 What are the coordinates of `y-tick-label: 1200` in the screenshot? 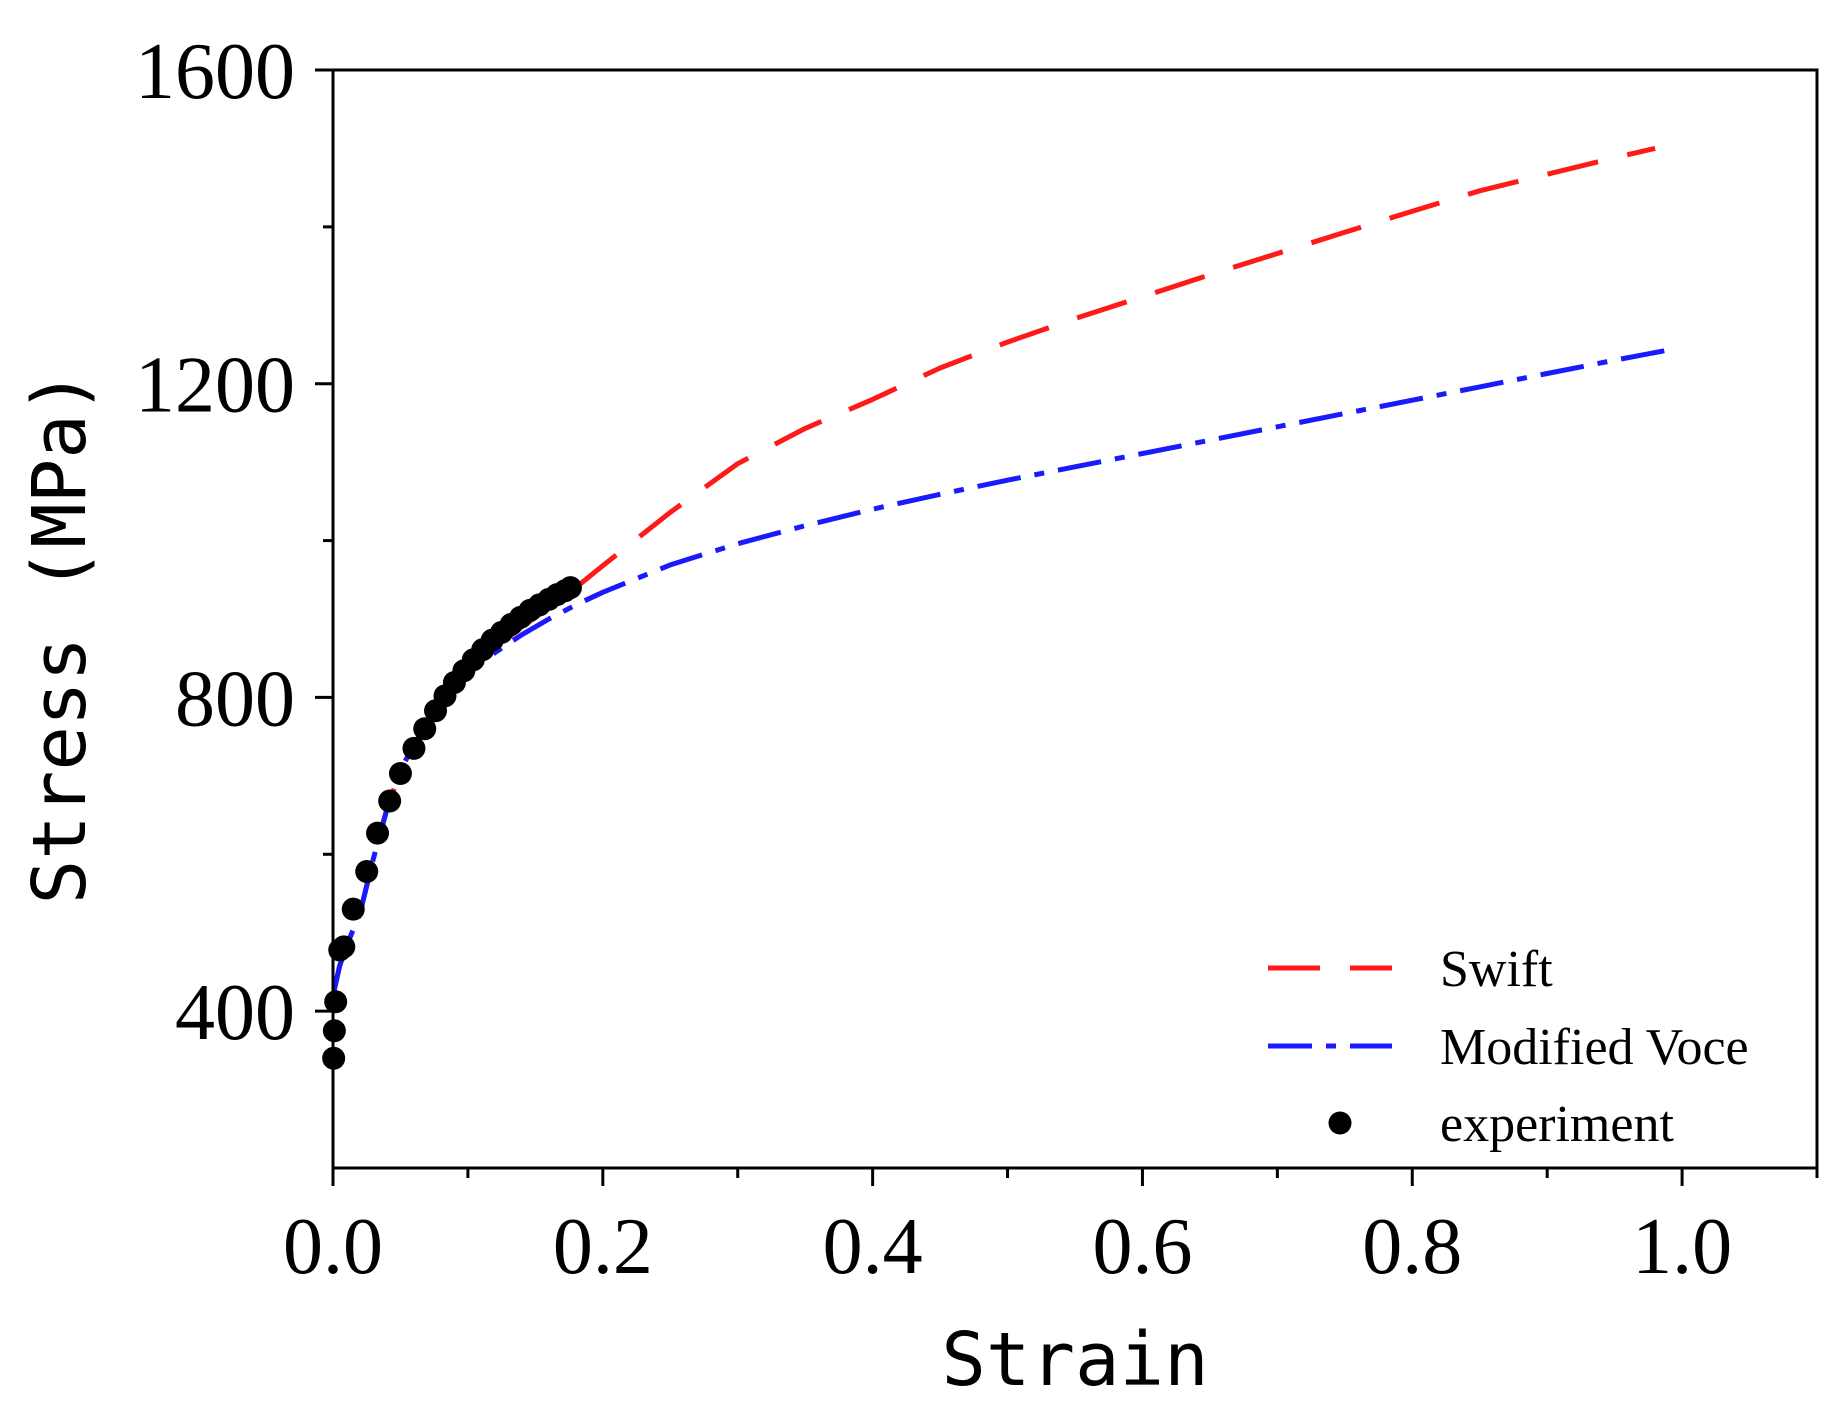 It's located at (215, 386).